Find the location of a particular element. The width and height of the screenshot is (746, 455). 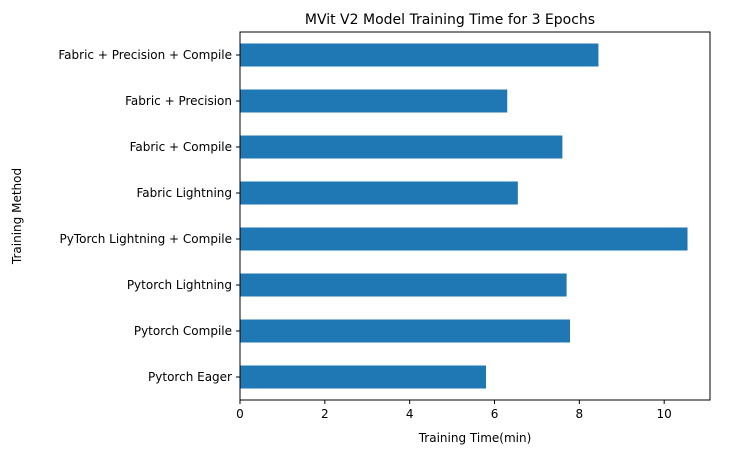

y-tick-label: Fabric Lightning is located at coordinates (184, 193).